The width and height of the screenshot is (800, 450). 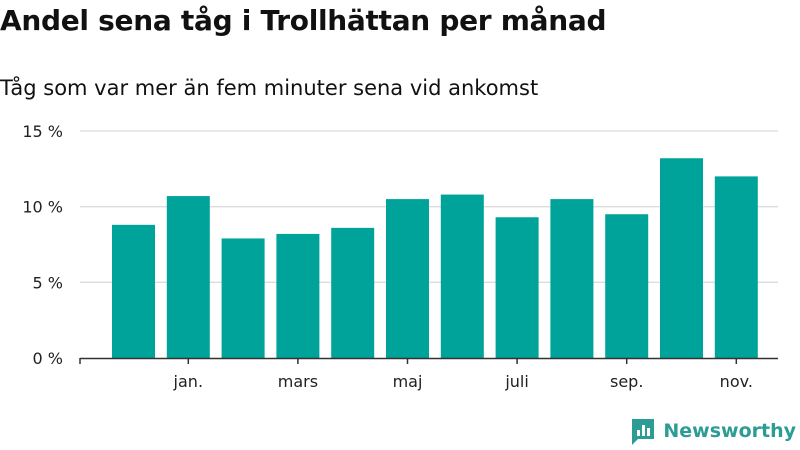 What do you see at coordinates (736, 381) in the screenshot?
I see `x-tick-label: nov.` at bounding box center [736, 381].